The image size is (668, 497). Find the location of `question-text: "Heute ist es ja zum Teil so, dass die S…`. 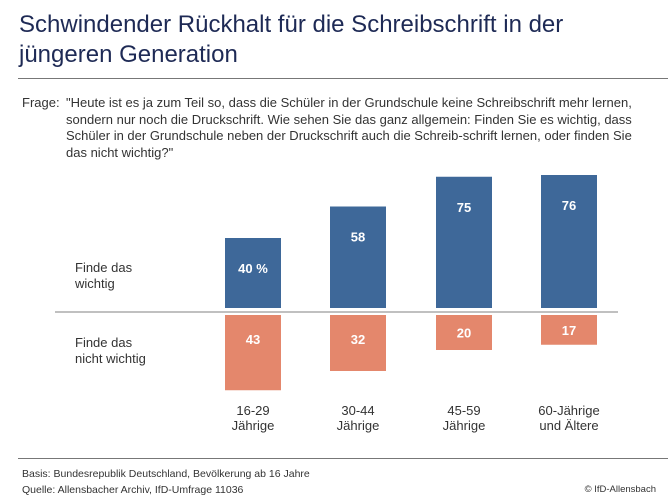

question-text: "Heute ist es ja zum Teil so, dass die S… is located at coordinates (349, 127).